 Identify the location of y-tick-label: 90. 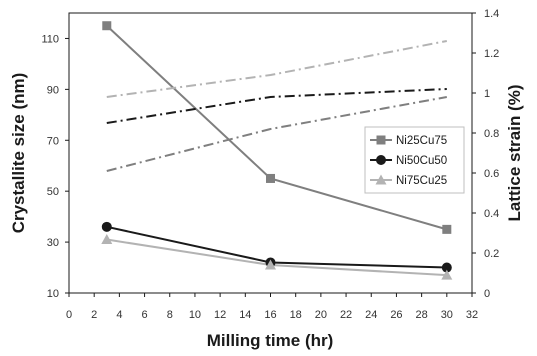
(53, 90).